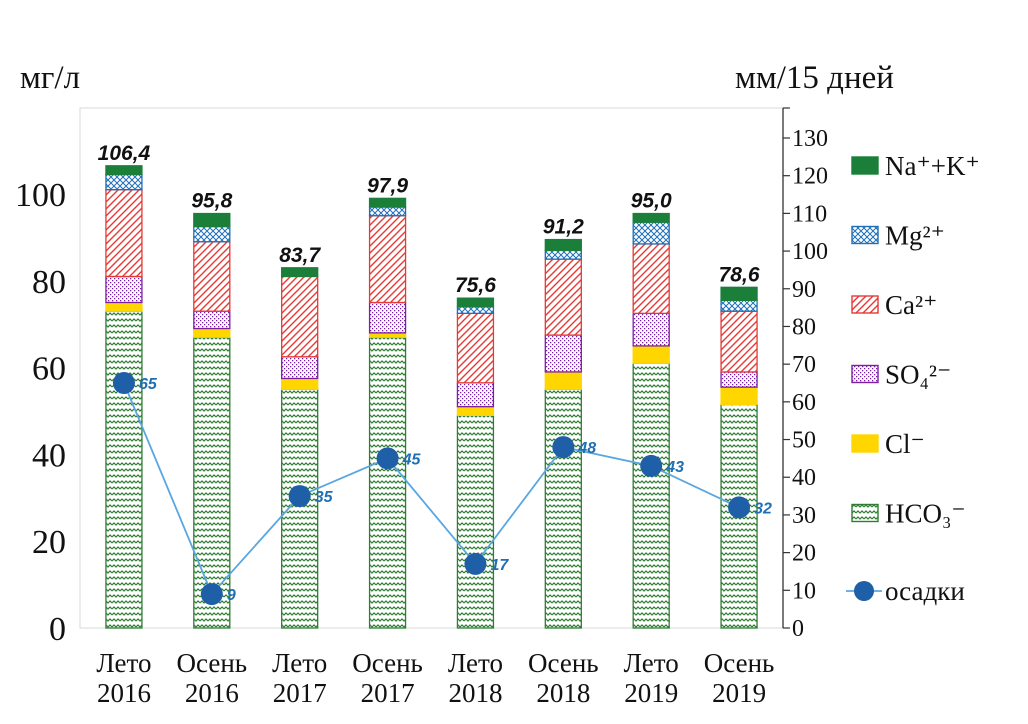 This screenshot has width=1028, height=724. I want to click on bar-total-label: 78,6, so click(739, 274).